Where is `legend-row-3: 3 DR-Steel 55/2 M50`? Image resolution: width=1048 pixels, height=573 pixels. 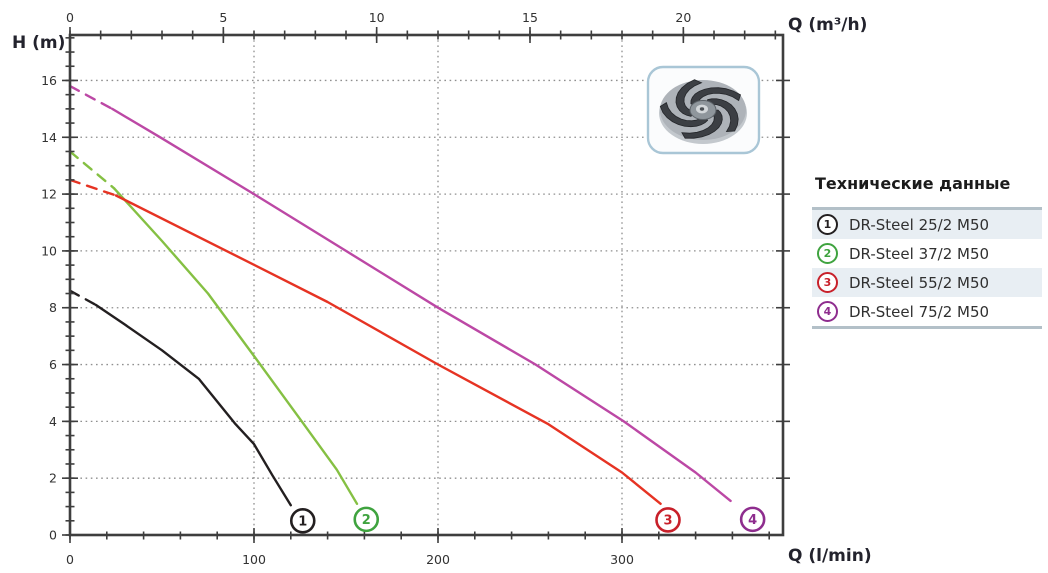
legend-row-3: 3 DR-Steel 55/2 M50 is located at coordinates (927, 282).